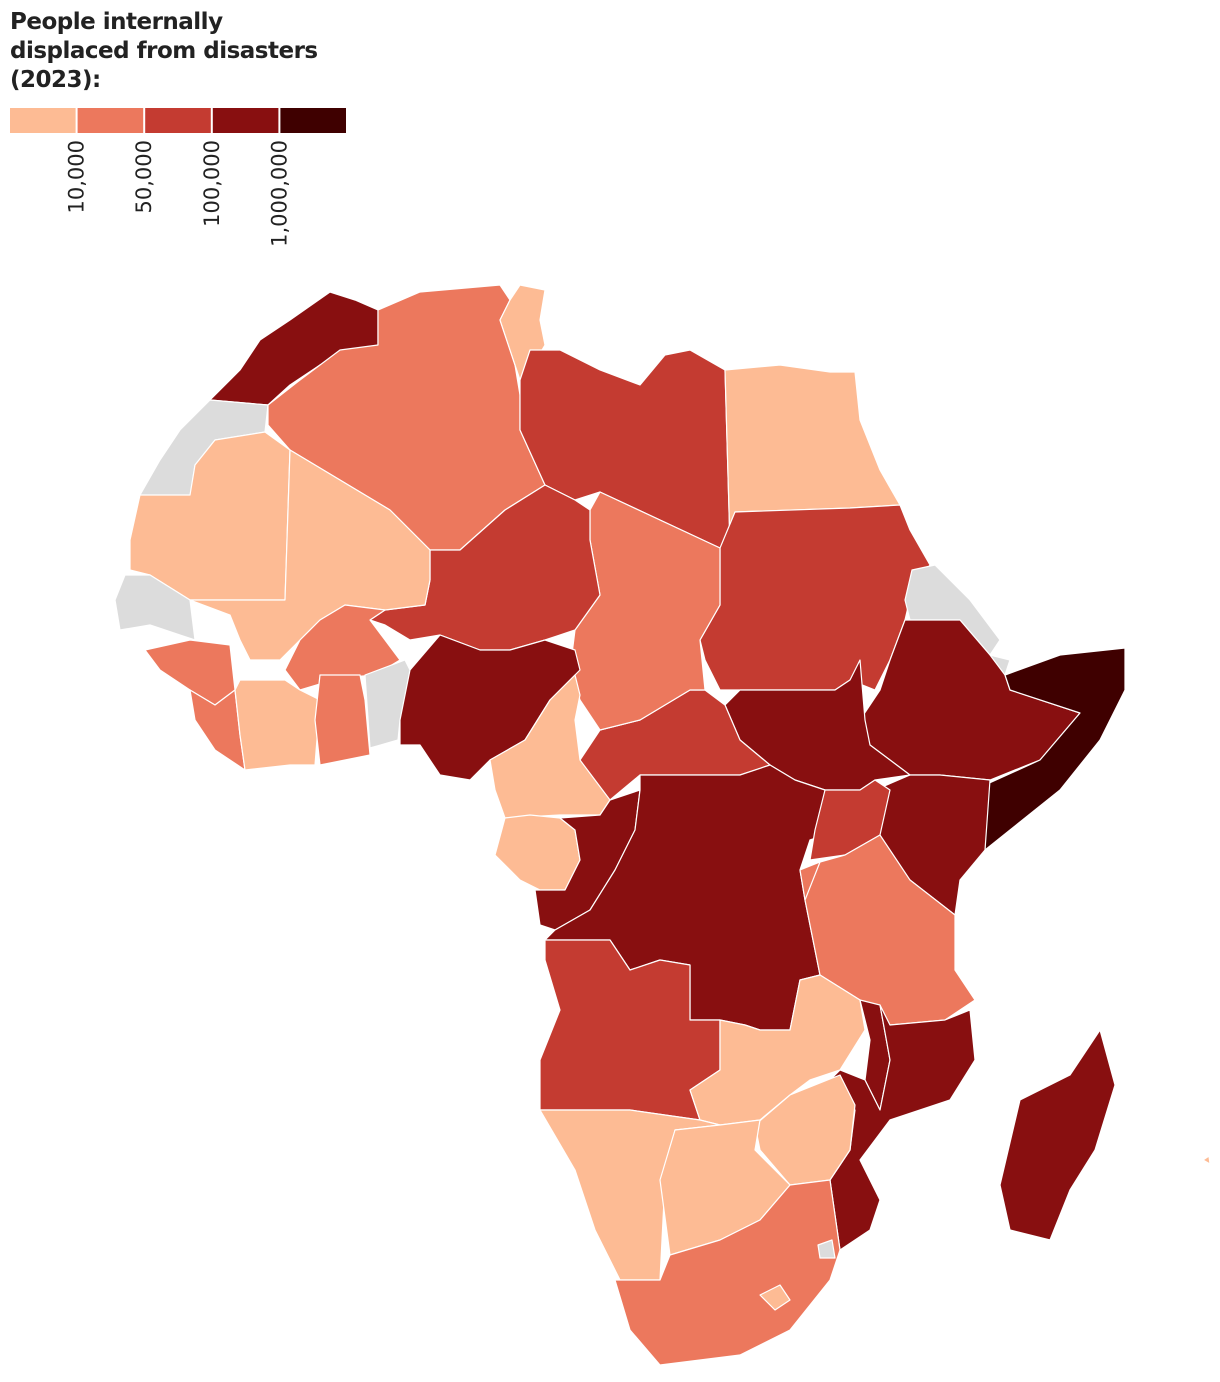 The width and height of the screenshot is (1220, 1382). Describe the element at coordinates (279, 193) in the screenshot. I see `legend-tick-label: 1,000,000` at that location.